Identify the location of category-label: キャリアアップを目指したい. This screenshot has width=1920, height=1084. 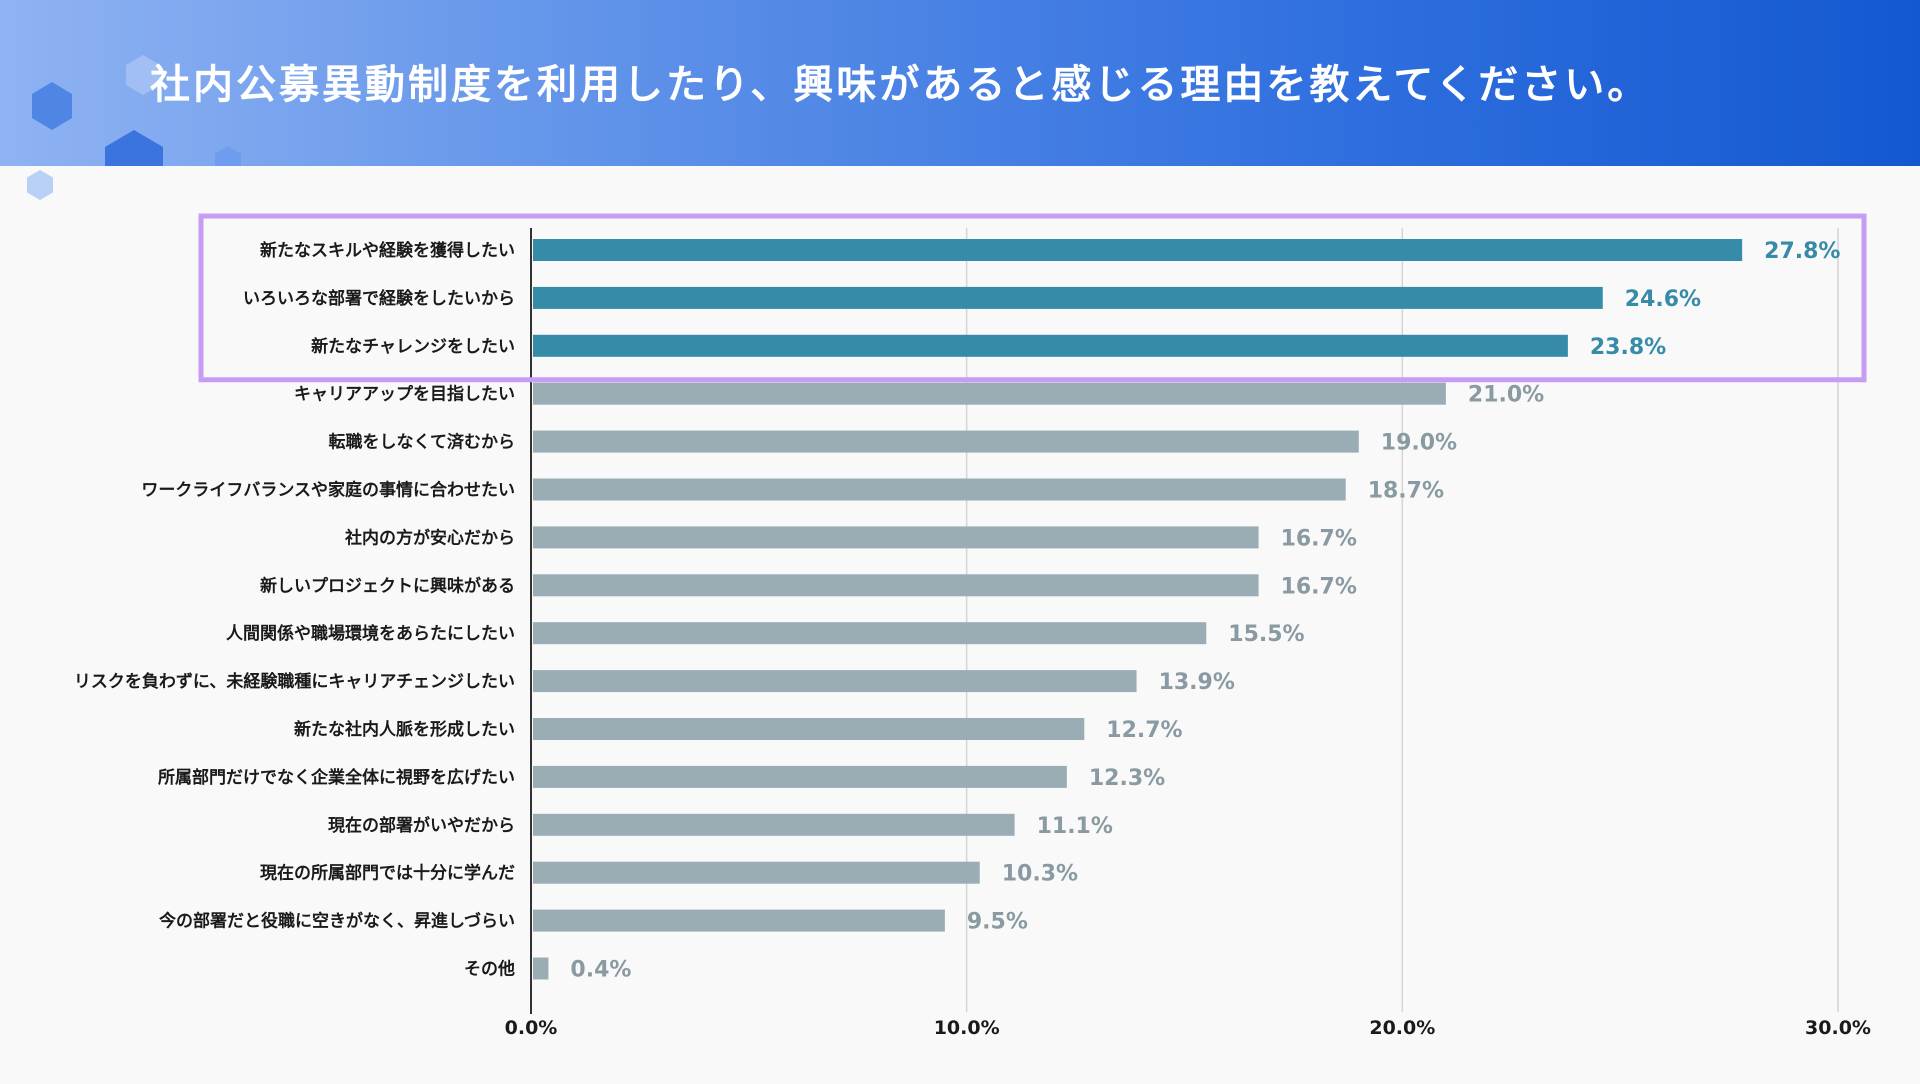
(404, 394).